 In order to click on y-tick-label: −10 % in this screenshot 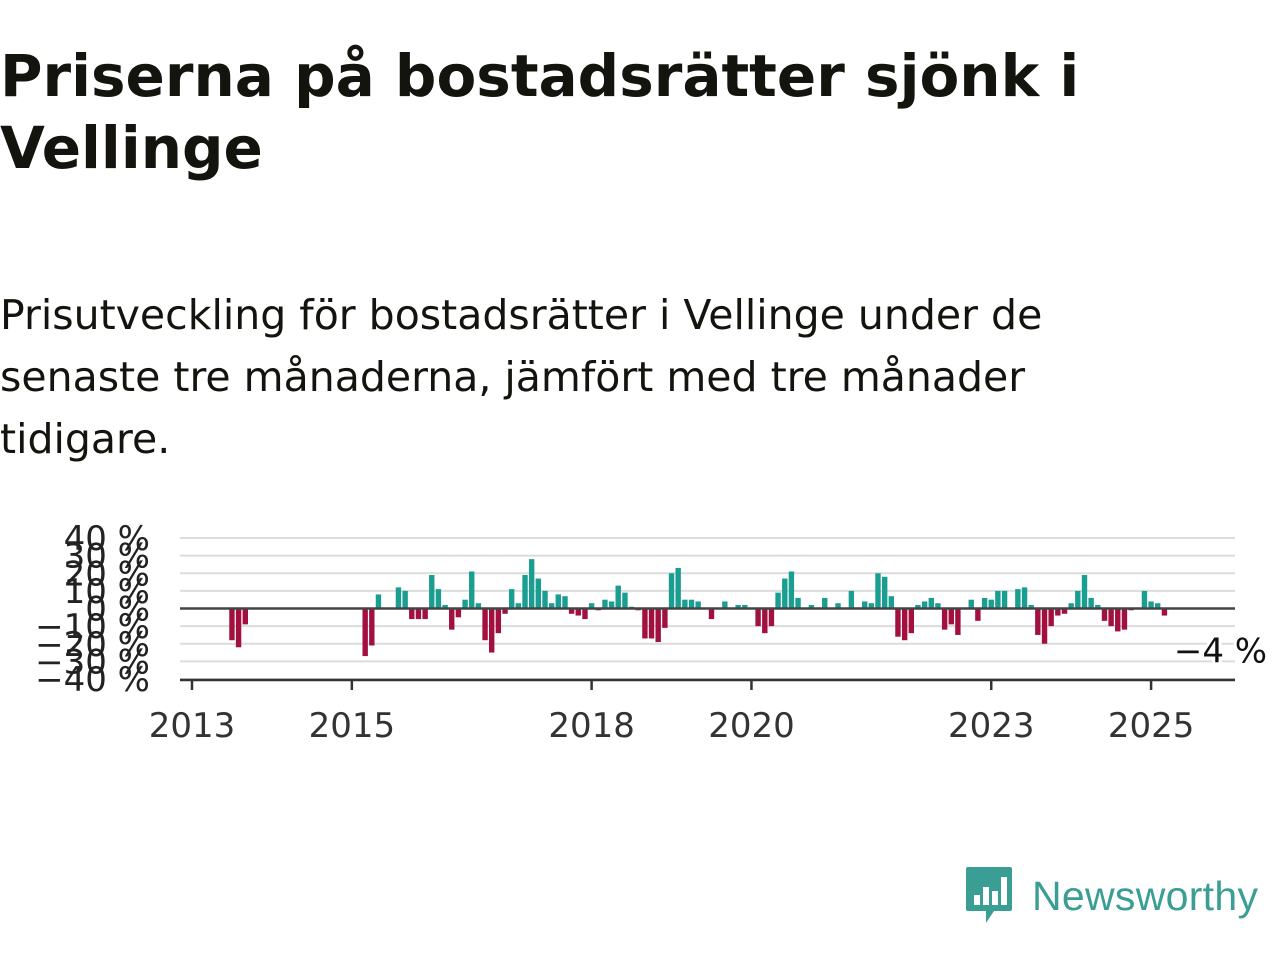, I will do `click(92, 627)`.